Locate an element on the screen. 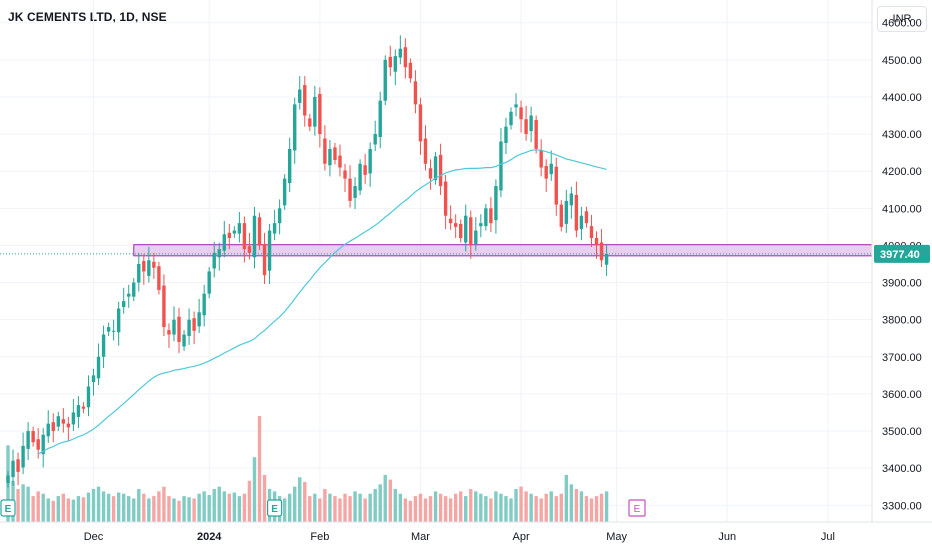 This screenshot has width=932, height=550. earnings-marker is located at coordinates (637, 508).